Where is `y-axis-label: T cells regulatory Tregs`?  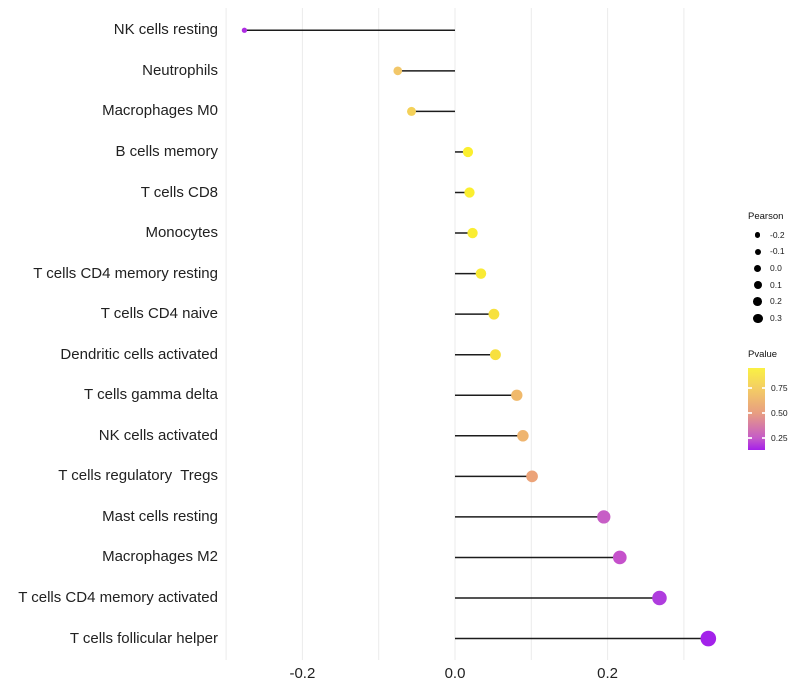 y-axis-label: T cells regulatory Tregs is located at coordinates (138, 476).